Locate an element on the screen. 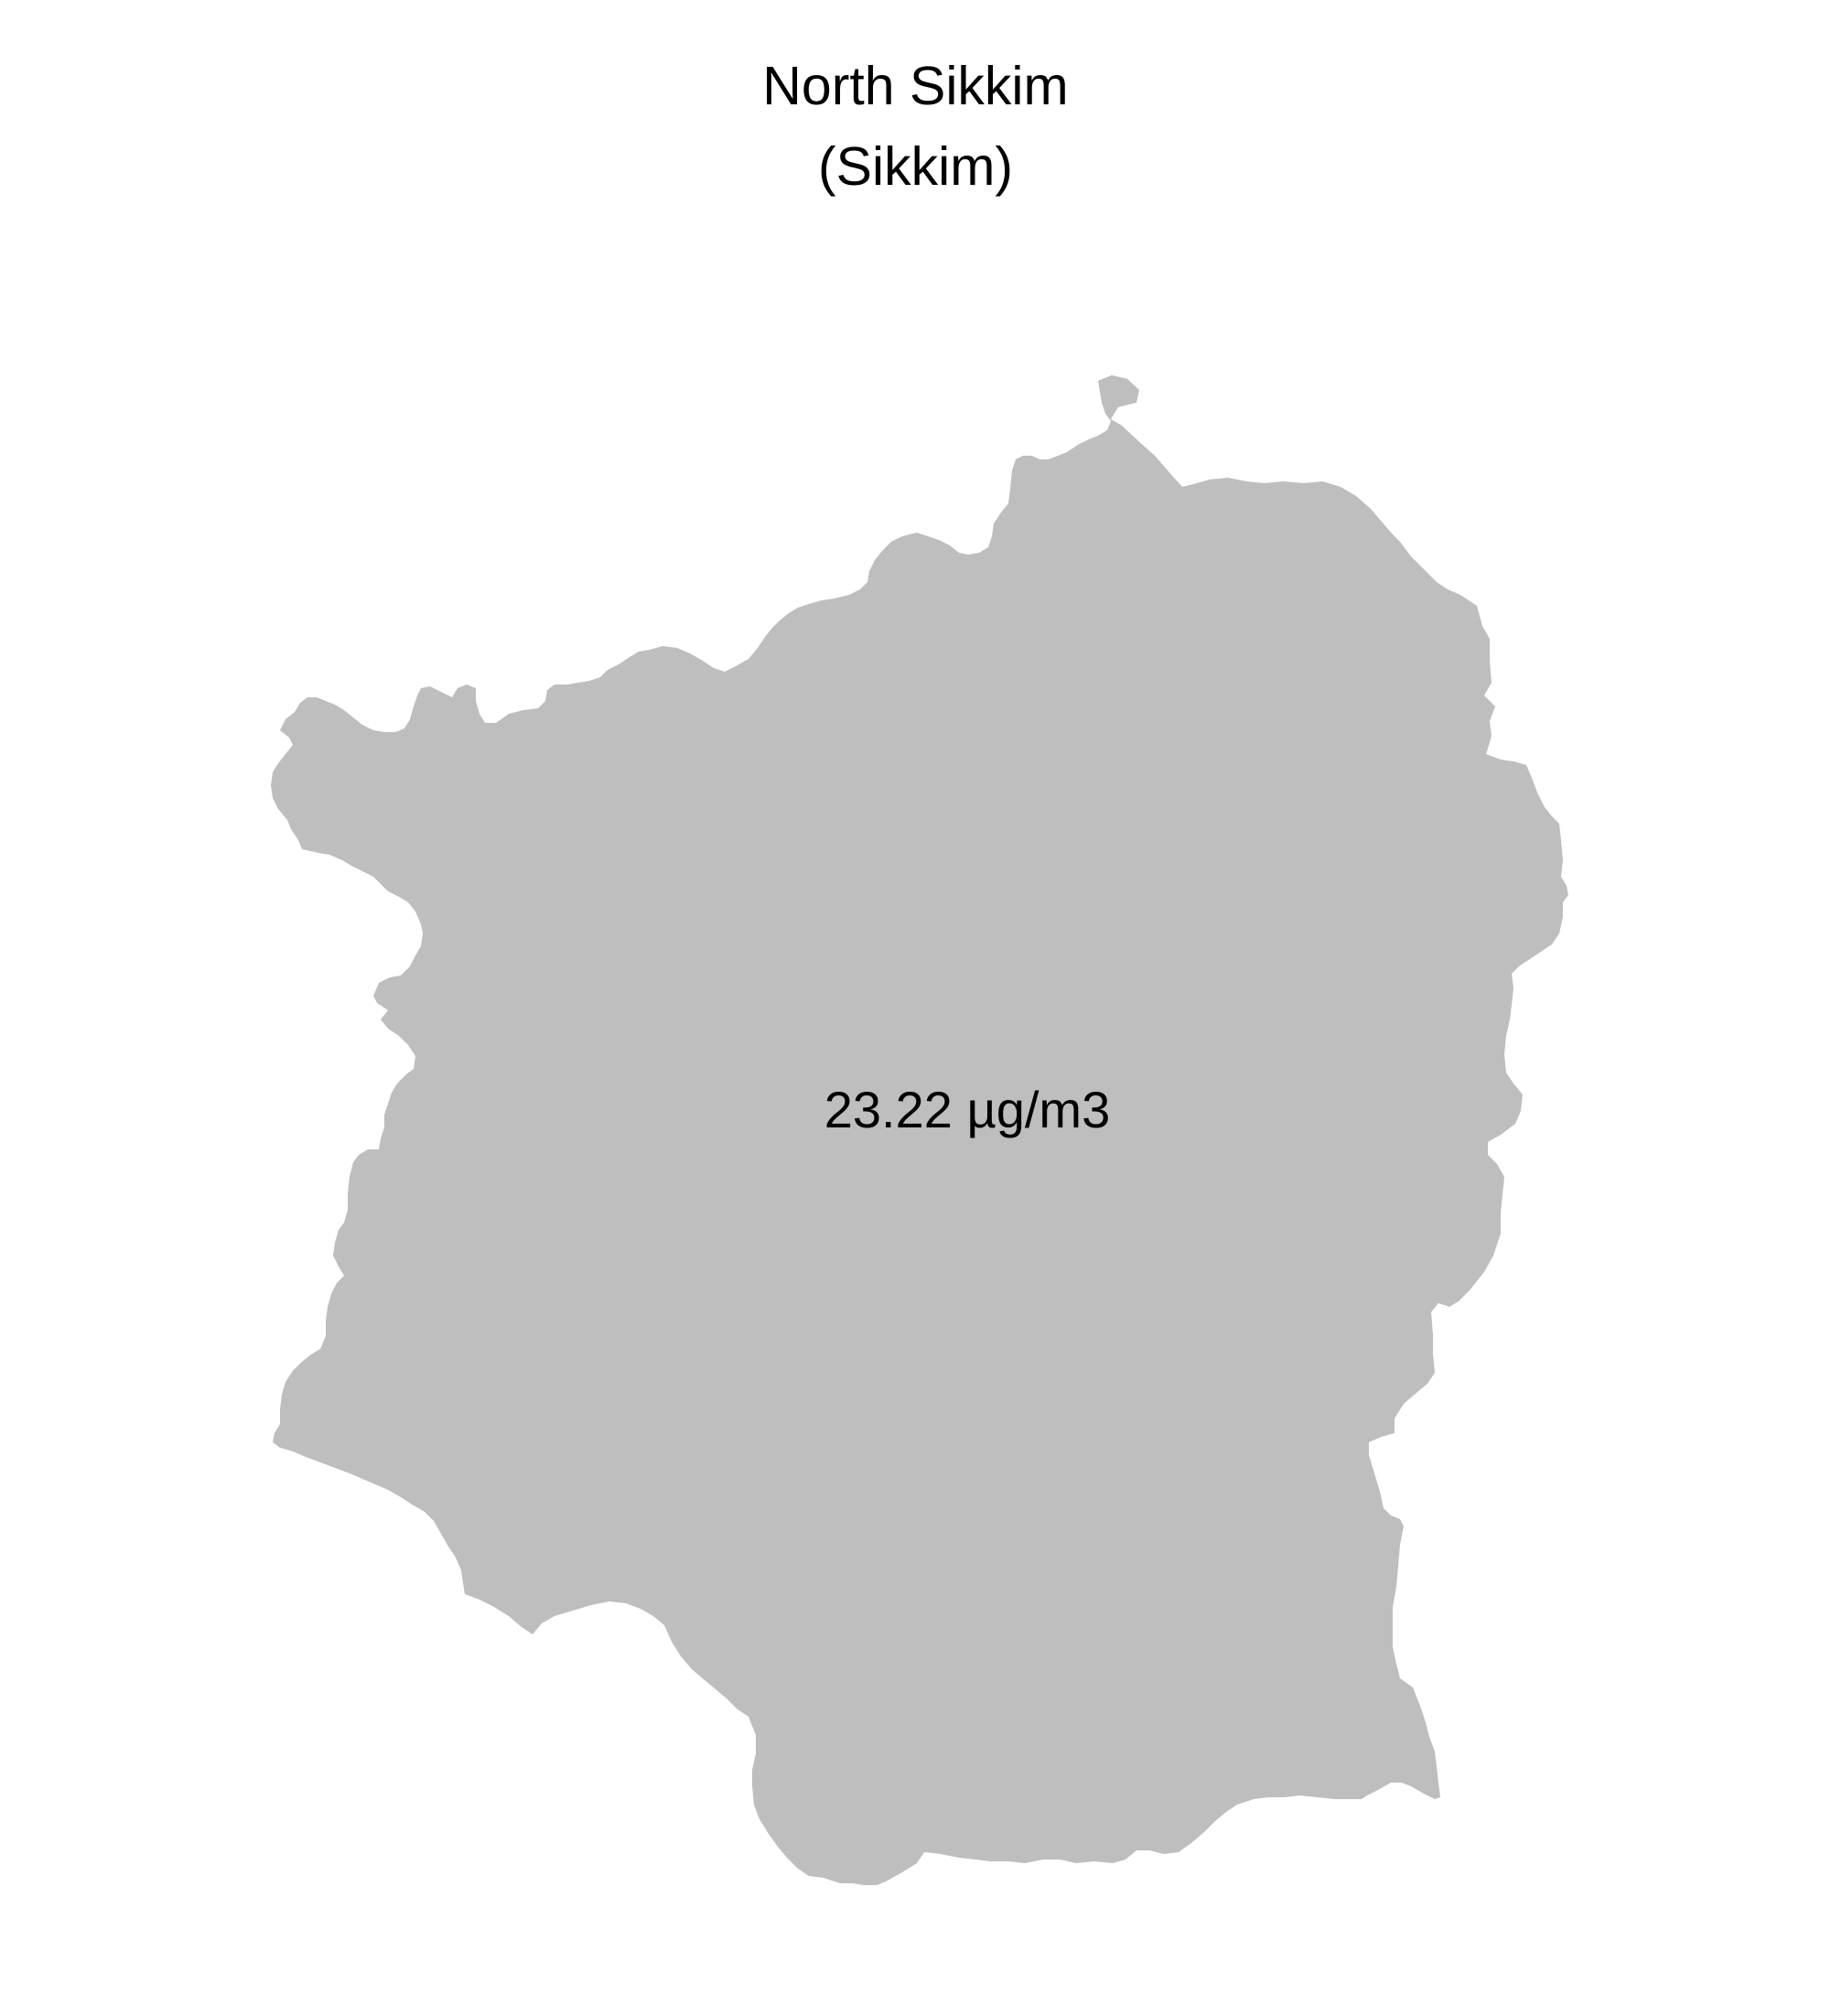 The height and width of the screenshot is (2016, 1831). district-name: North Sikkim is located at coordinates (916, 86).